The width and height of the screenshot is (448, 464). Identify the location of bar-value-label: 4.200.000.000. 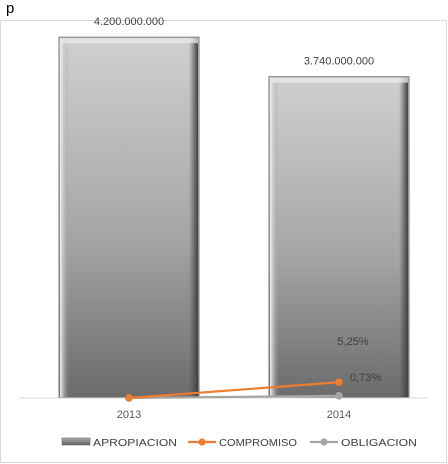
(129, 22).